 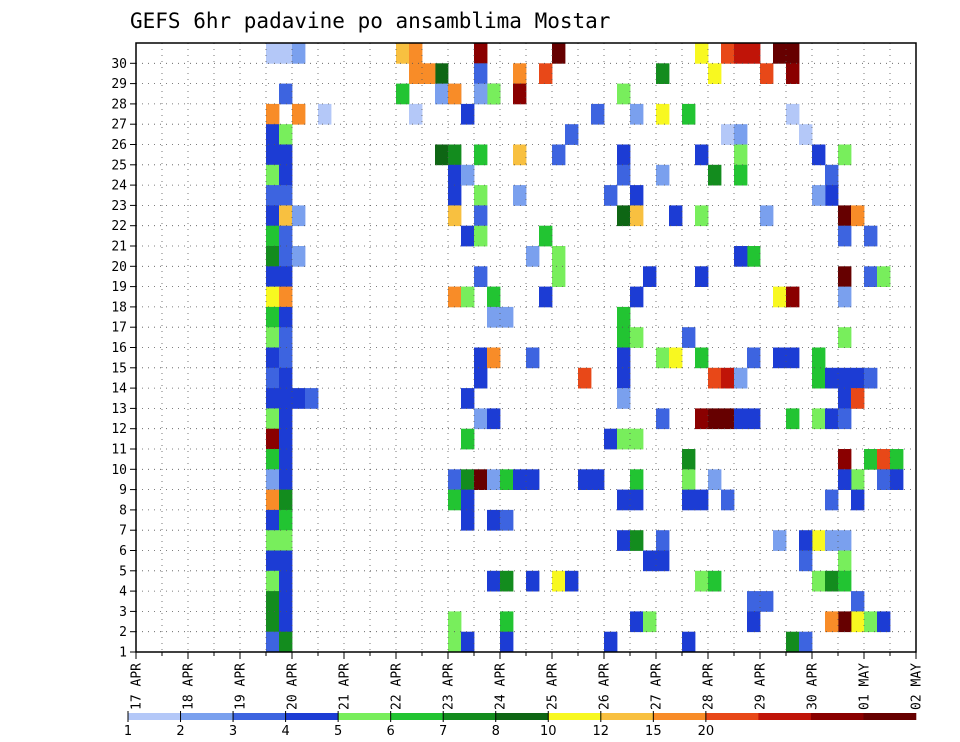 What do you see at coordinates (123, 592) in the screenshot?
I see `y-tick-label: 4` at bounding box center [123, 592].